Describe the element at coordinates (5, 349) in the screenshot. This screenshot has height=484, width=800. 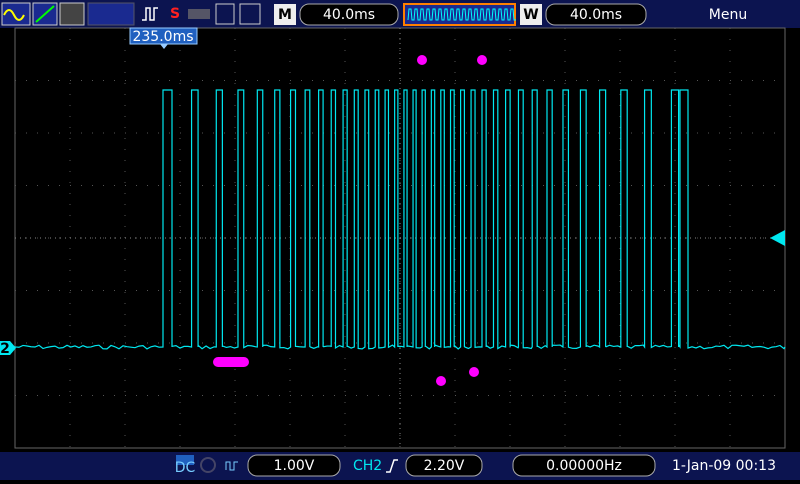
I see `channel-marker: 2` at that location.